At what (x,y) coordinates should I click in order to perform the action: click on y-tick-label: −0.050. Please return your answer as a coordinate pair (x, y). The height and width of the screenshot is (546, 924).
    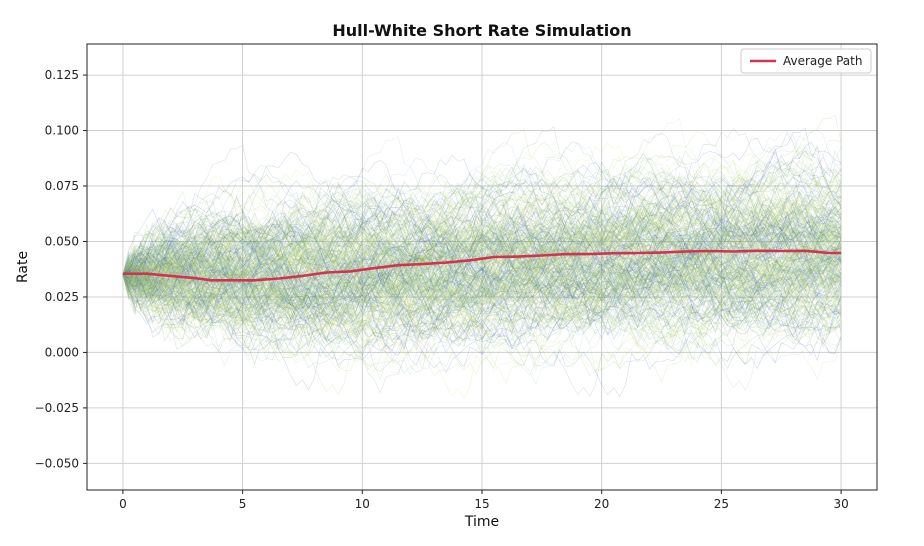
    Looking at the image, I should click on (57, 463).